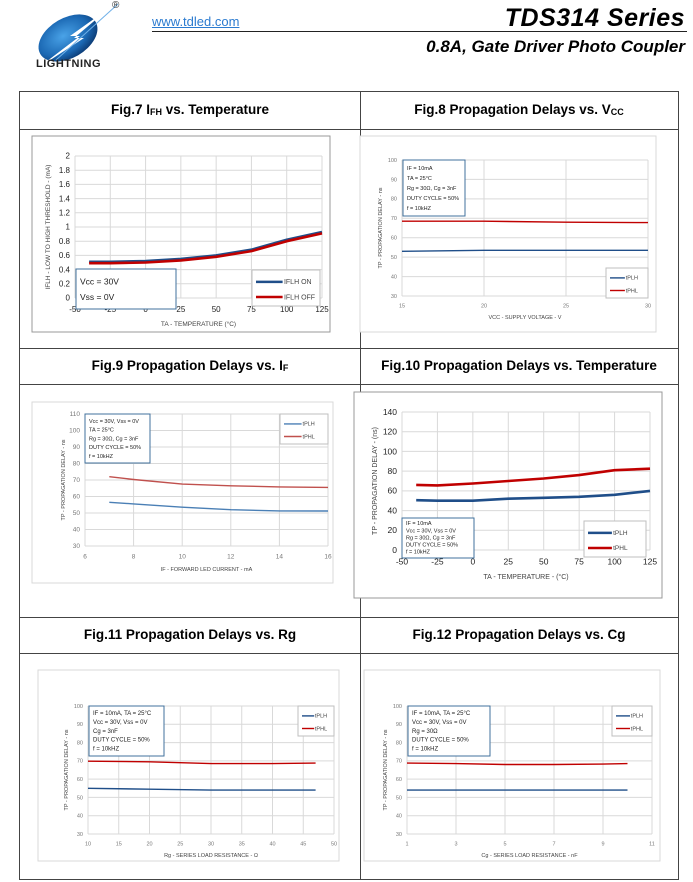  What do you see at coordinates (105, 732) in the screenshot?
I see `conditions-text: Cg = 3nF` at bounding box center [105, 732].